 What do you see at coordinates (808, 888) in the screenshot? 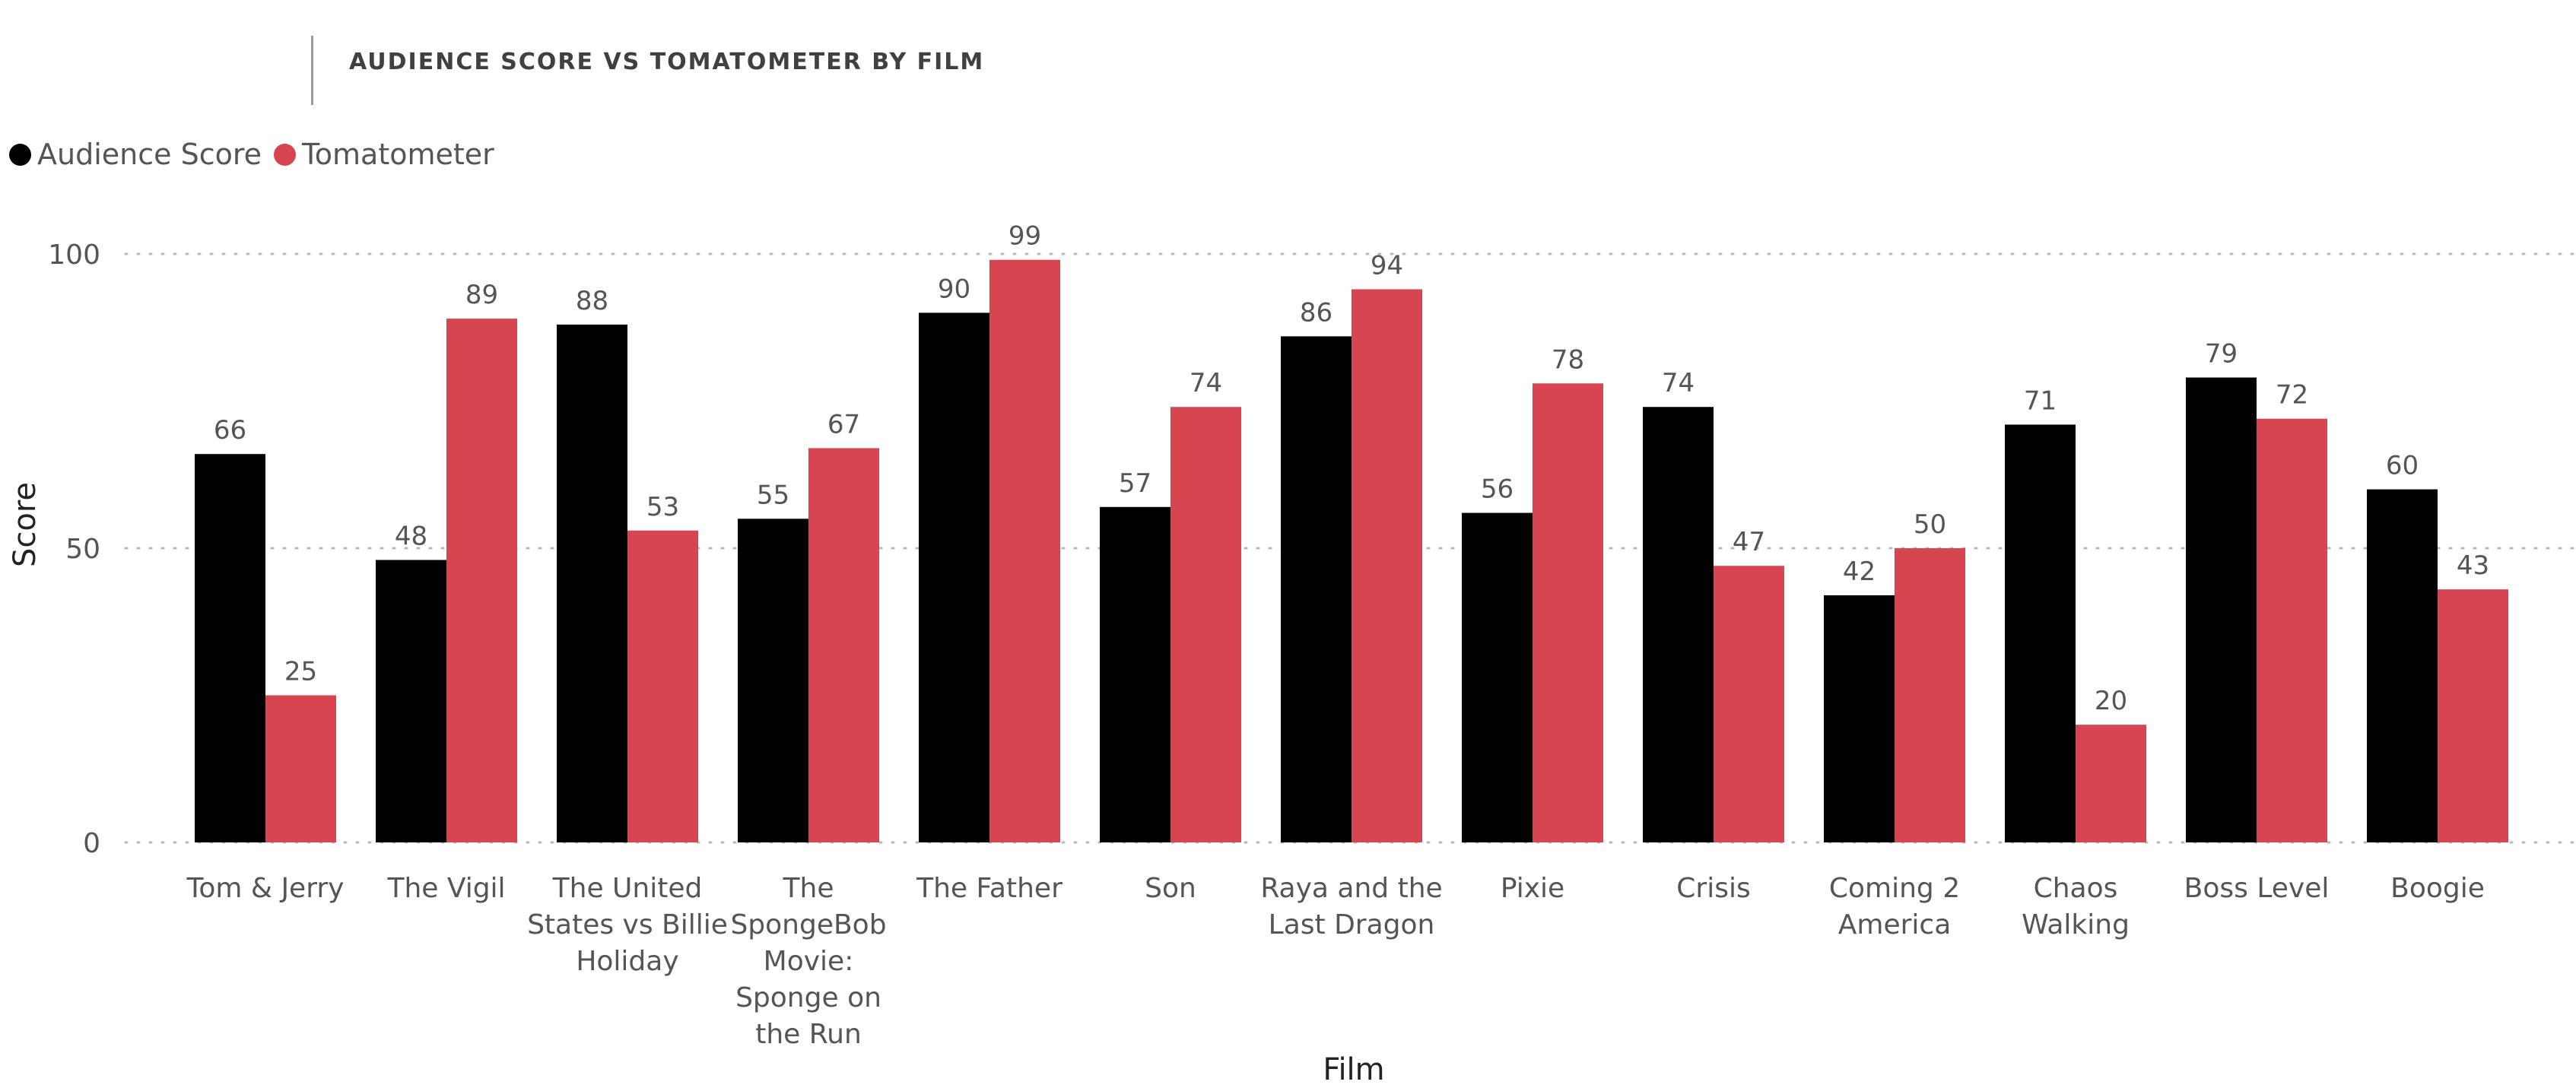
I see `x-tick-label-line: The` at bounding box center [808, 888].